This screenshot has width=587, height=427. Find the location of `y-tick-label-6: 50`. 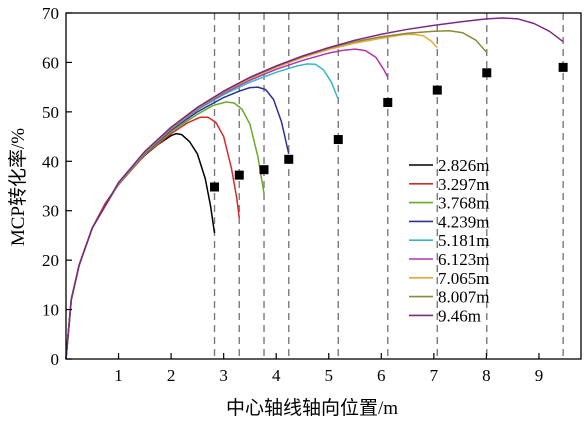

y-tick-label-6: 50 is located at coordinates (50, 112).